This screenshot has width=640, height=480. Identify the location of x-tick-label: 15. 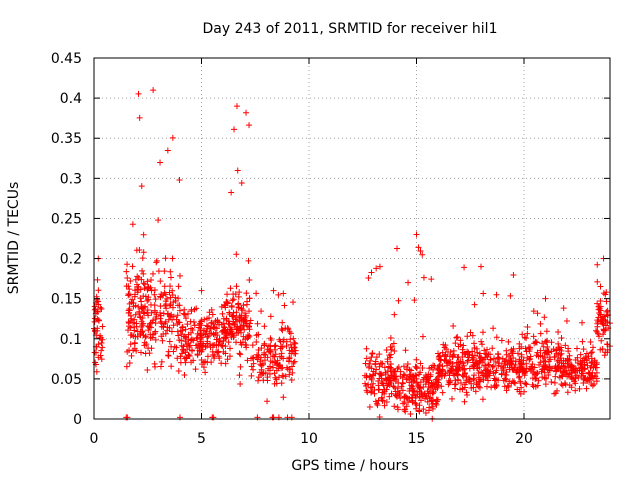
(417, 439).